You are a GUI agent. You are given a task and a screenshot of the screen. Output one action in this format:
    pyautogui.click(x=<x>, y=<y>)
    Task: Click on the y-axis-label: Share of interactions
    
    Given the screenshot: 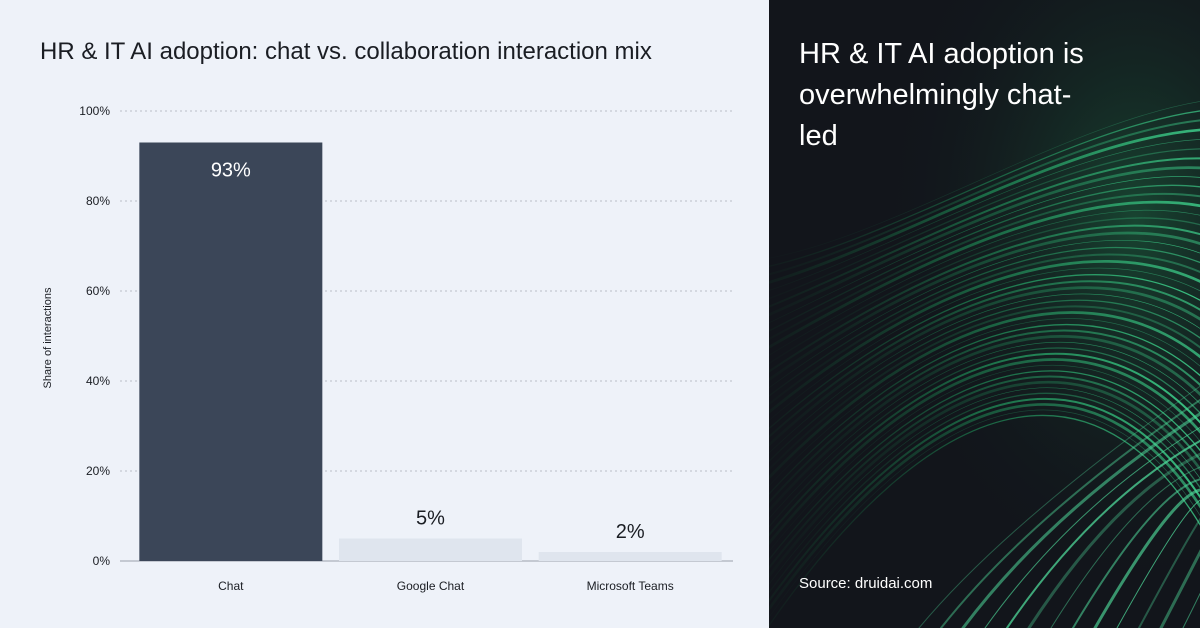 What is the action you would take?
    pyautogui.click(x=48, y=337)
    